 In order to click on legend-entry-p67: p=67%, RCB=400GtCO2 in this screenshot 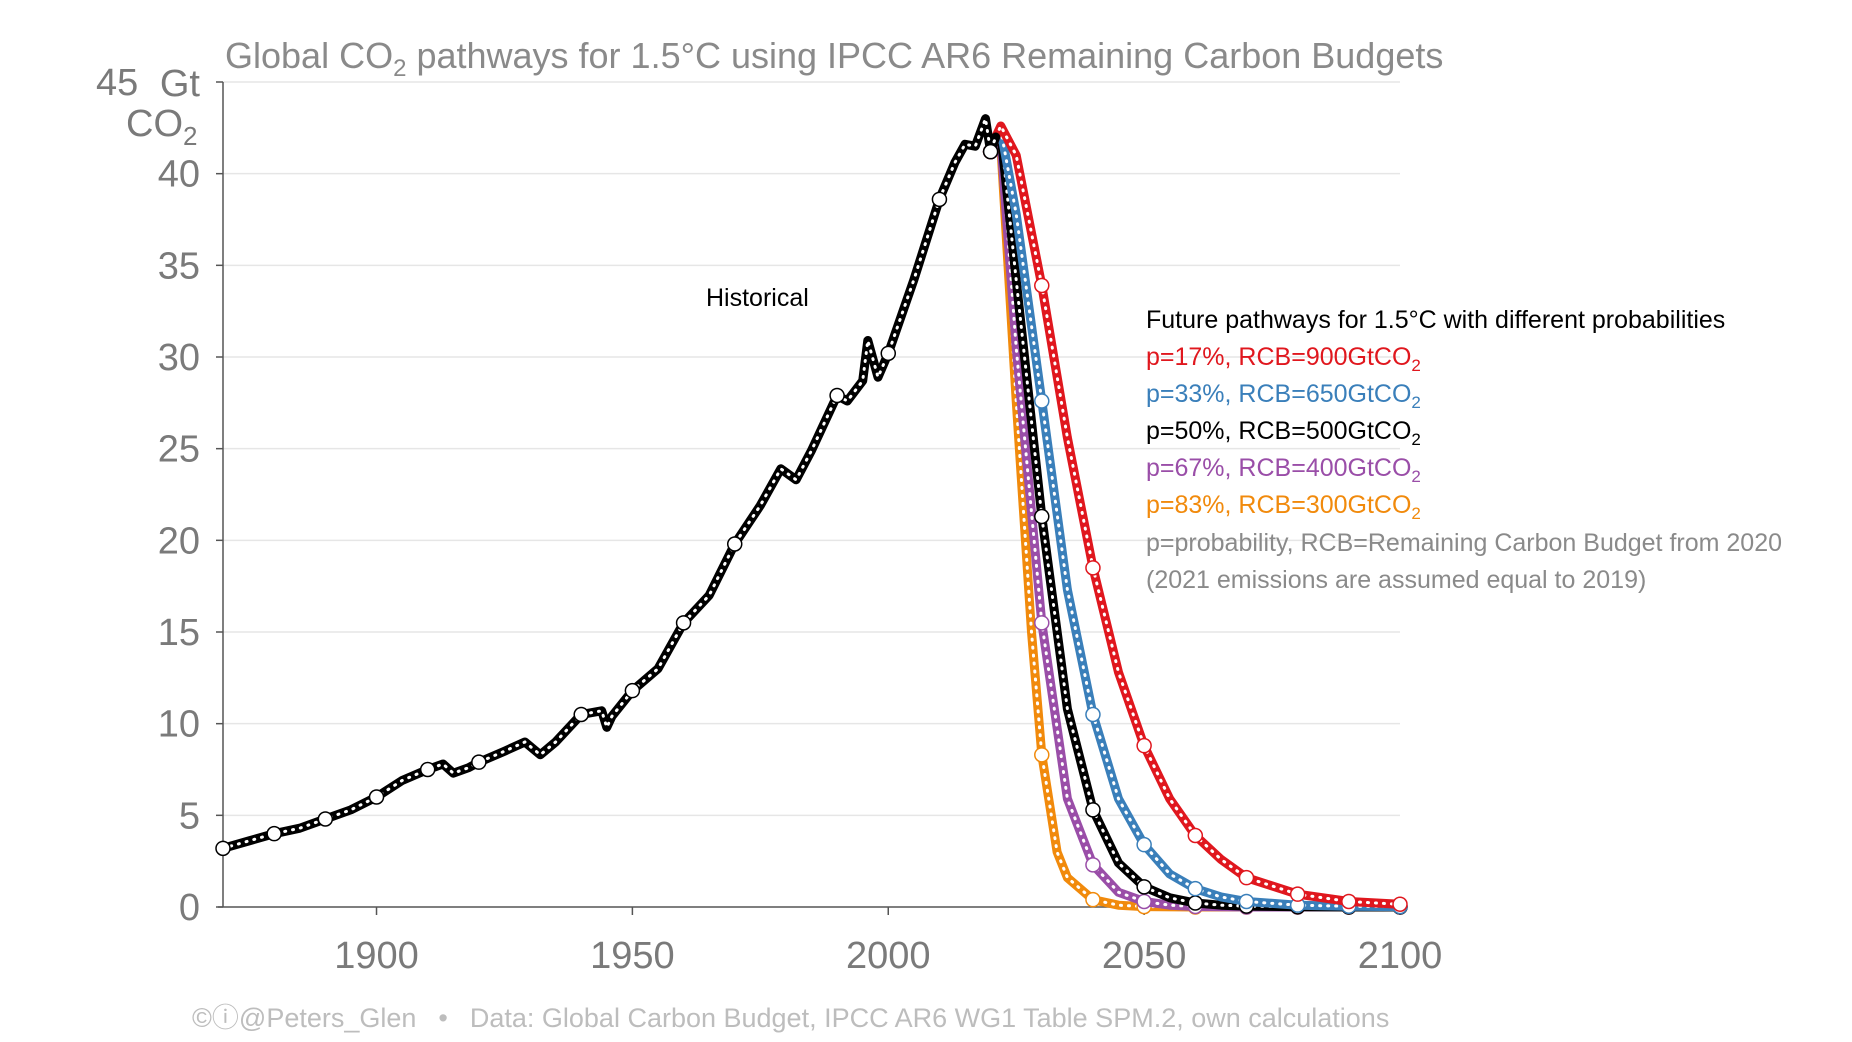, I will do `click(1283, 470)`.